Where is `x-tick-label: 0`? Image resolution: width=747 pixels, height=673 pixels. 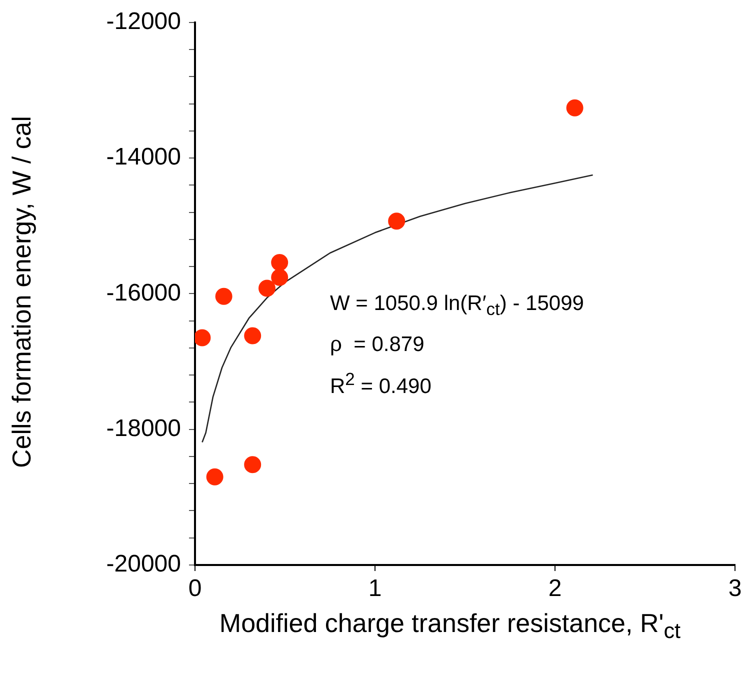 x-tick-label: 0 is located at coordinates (195, 588).